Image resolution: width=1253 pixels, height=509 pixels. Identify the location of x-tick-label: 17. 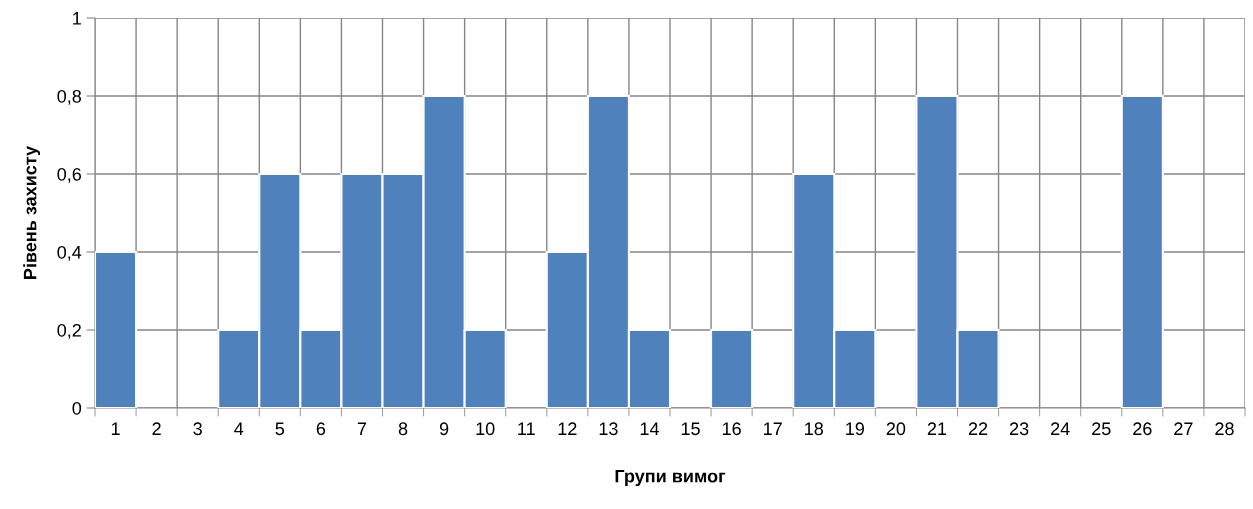
(773, 428).